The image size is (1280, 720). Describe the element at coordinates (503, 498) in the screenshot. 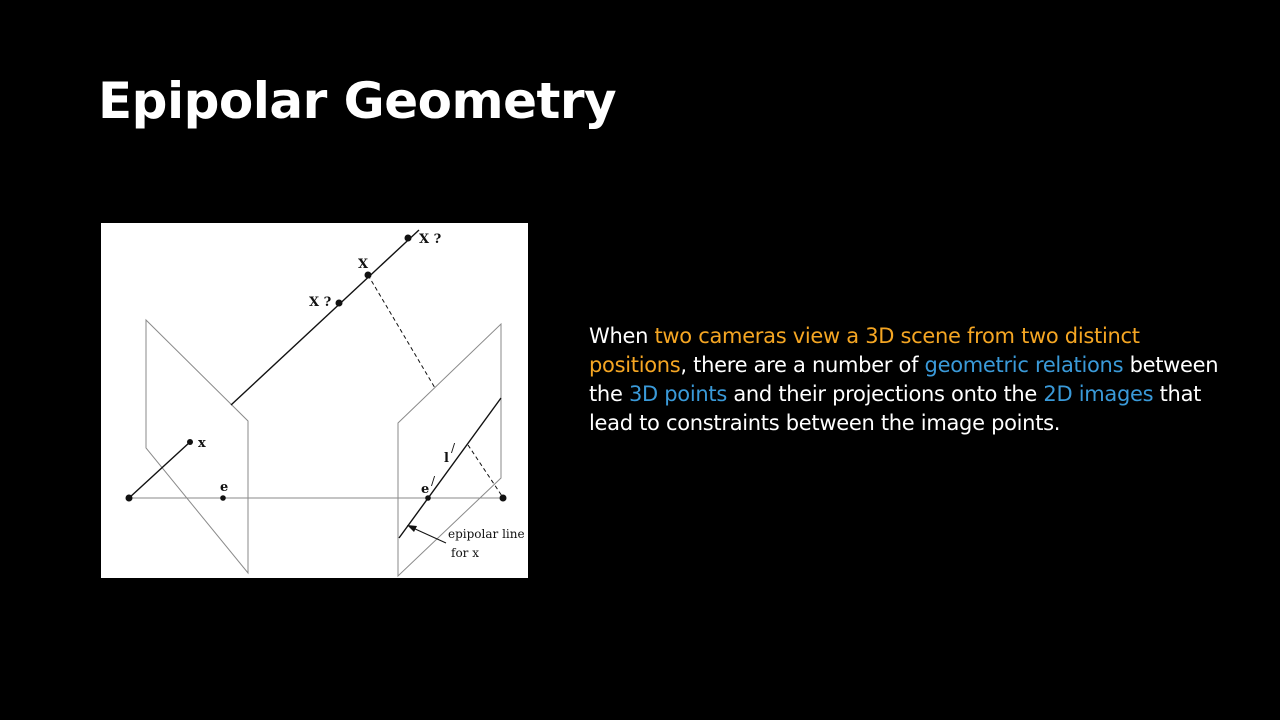

I see `right-camera-center` at that location.